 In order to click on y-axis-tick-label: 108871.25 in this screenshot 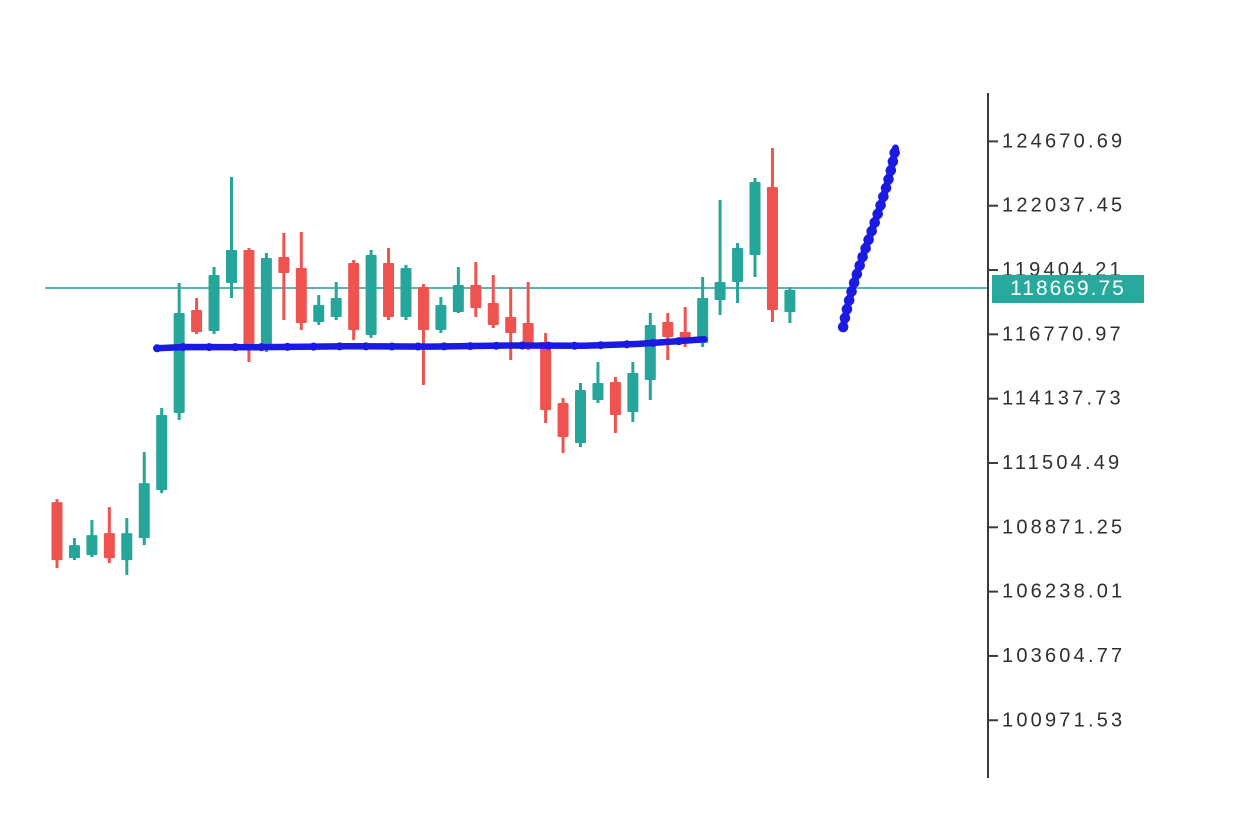, I will do `click(1063, 527)`.